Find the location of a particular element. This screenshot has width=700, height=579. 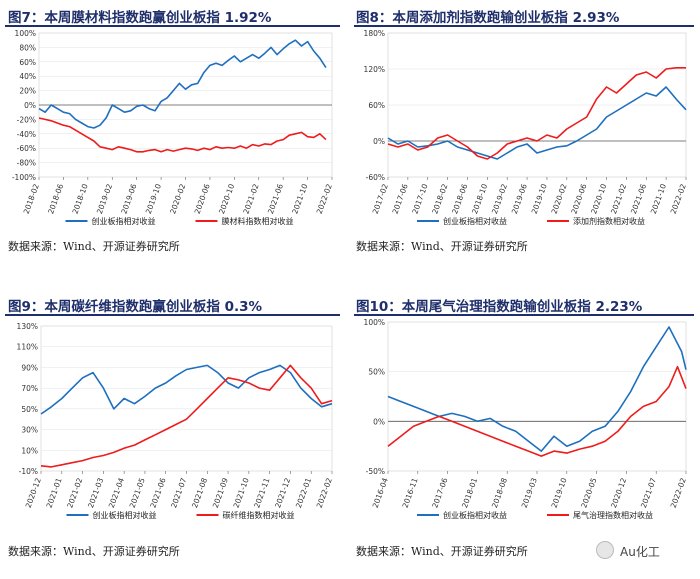

chart4-source: 数据来源：Wind、开源证券研究所 is located at coordinates (442, 551).